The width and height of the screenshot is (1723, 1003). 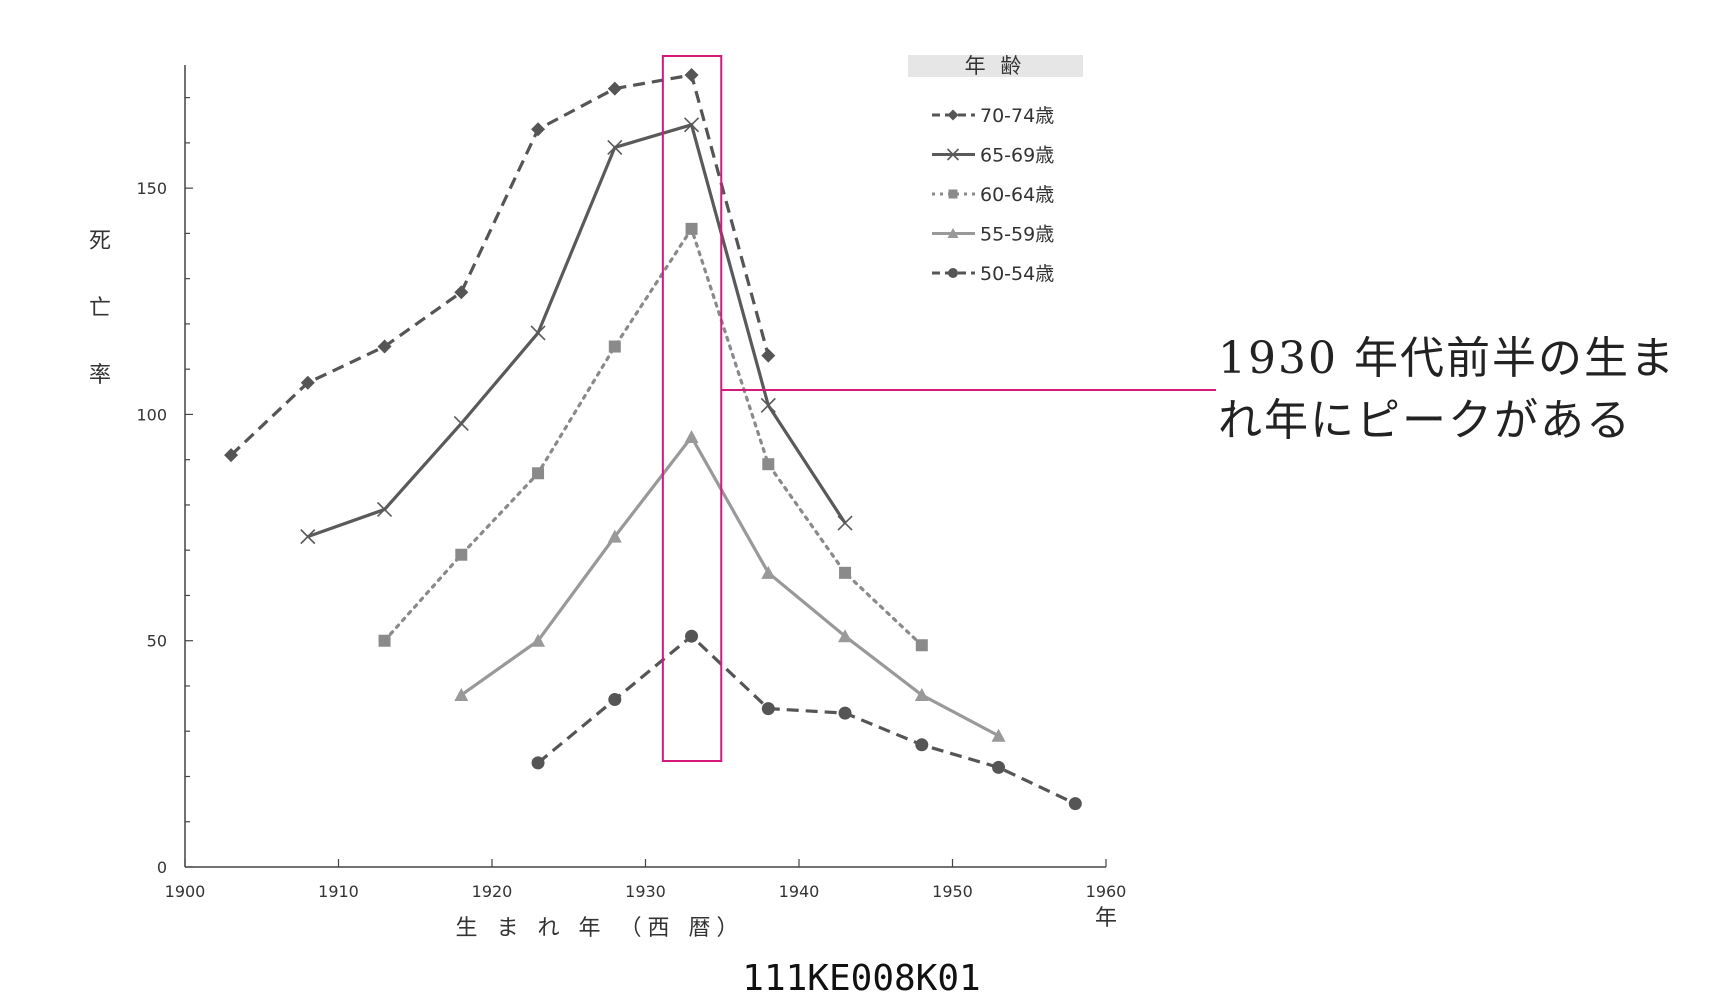 What do you see at coordinates (692, 408) in the screenshot?
I see `highlight-box` at bounding box center [692, 408].